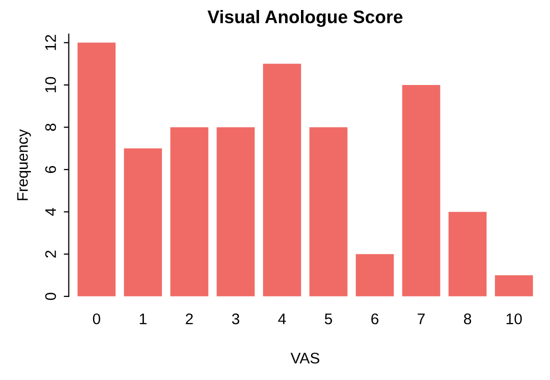  I want to click on x-tick-label: 1, so click(143, 319).